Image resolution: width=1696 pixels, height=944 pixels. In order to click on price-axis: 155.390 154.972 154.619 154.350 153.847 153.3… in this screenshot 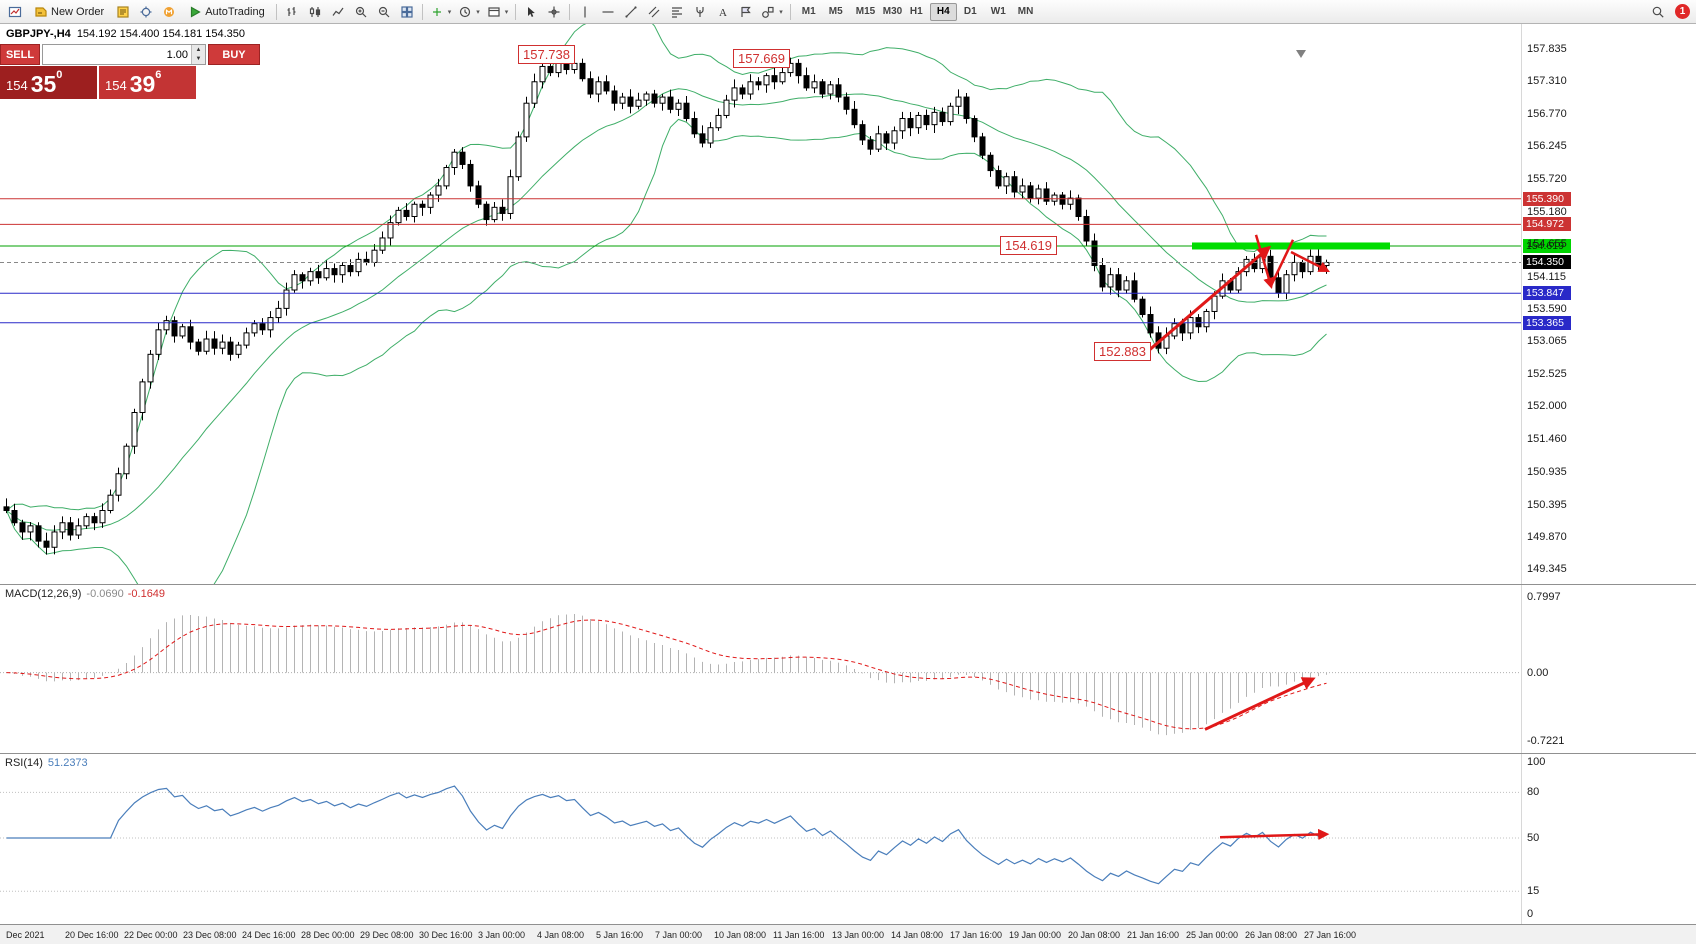, I will do `click(1608, 304)`.